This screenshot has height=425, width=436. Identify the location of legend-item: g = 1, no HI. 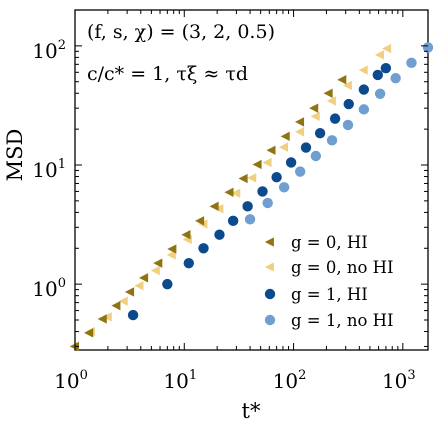
(329, 320).